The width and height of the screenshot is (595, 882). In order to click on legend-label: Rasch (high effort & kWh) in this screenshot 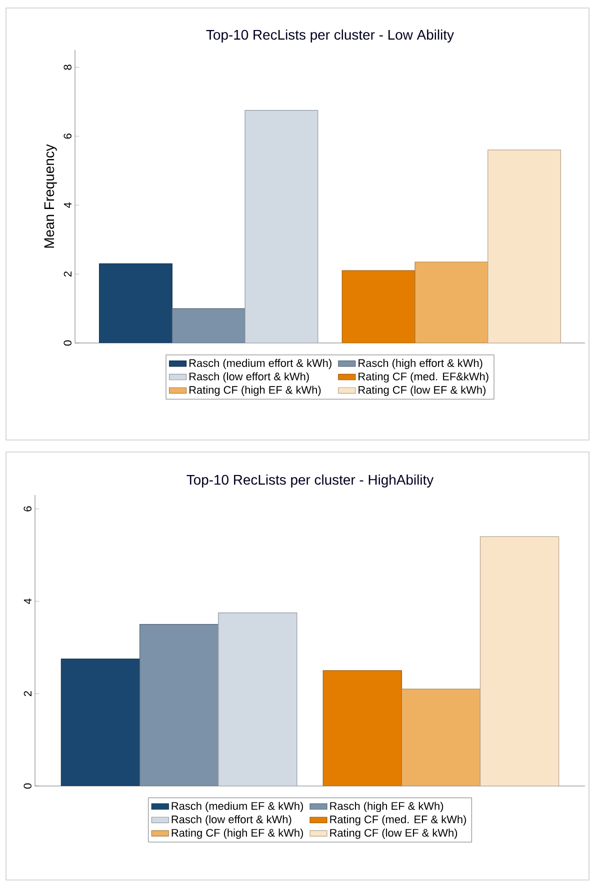, I will do `click(420, 364)`.